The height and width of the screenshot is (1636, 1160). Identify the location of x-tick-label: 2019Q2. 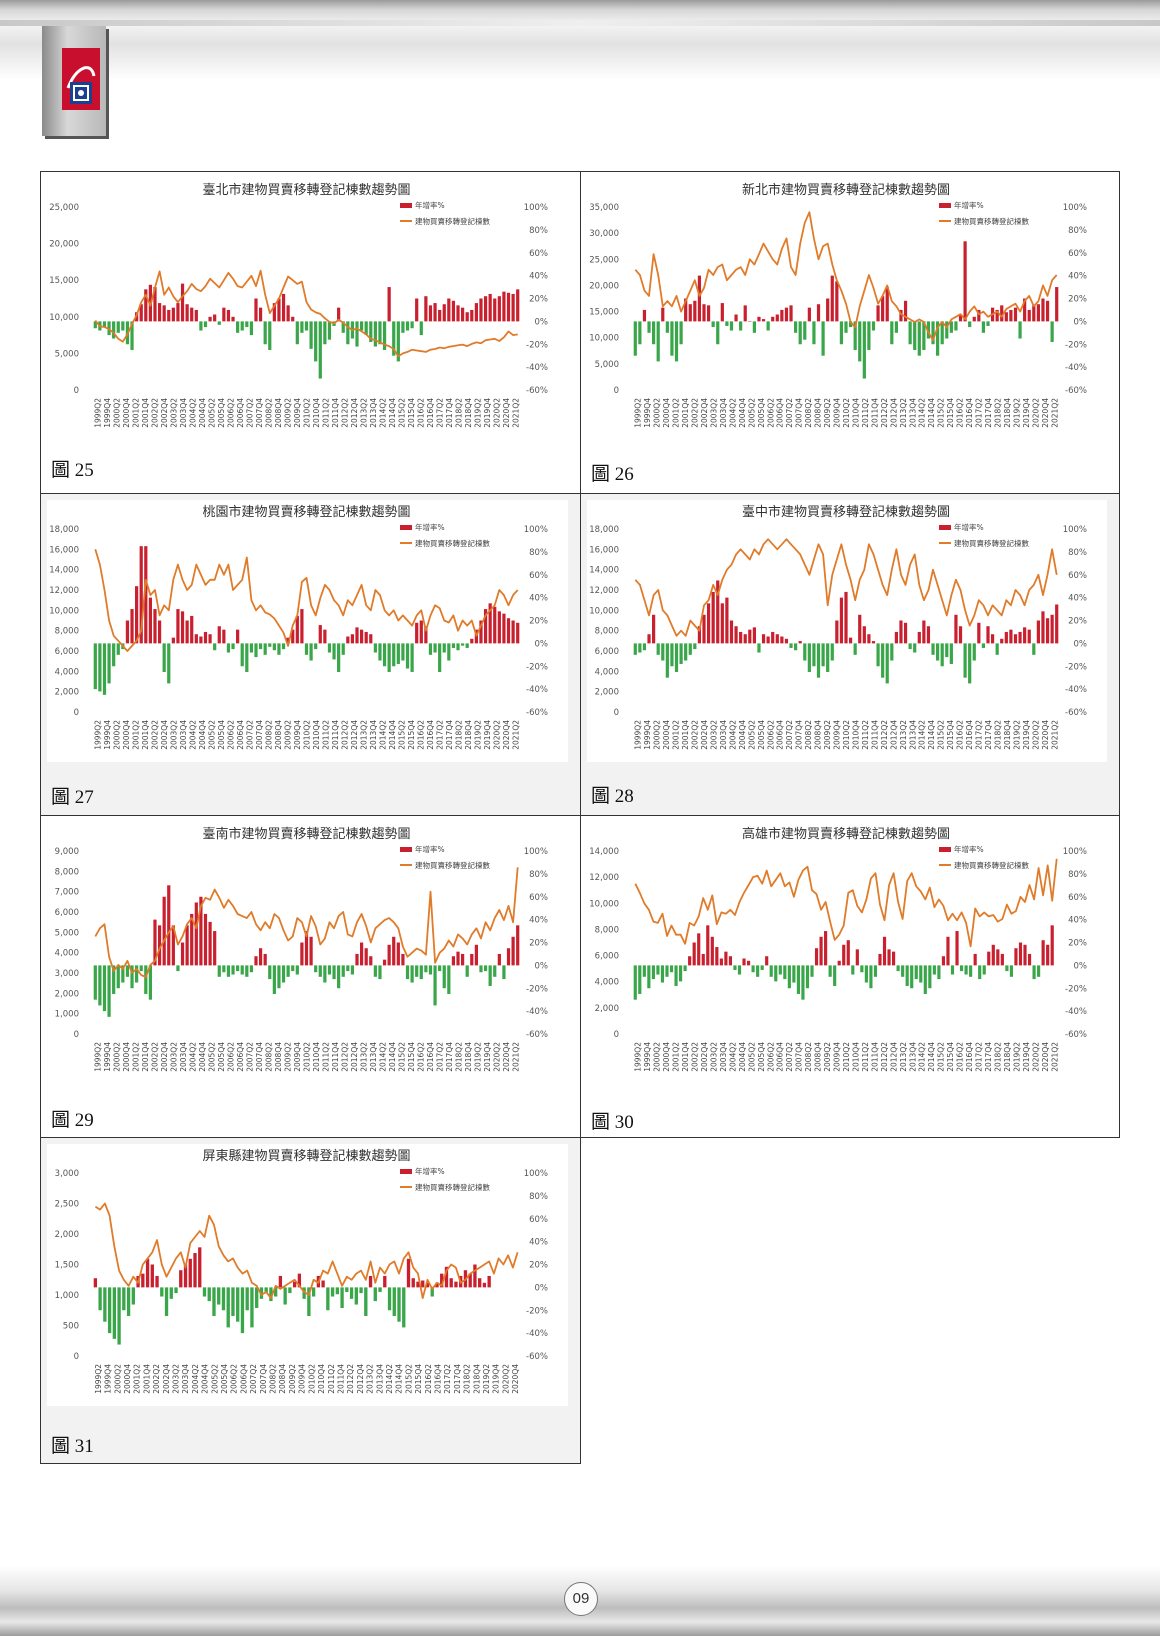
(1016, 1057).